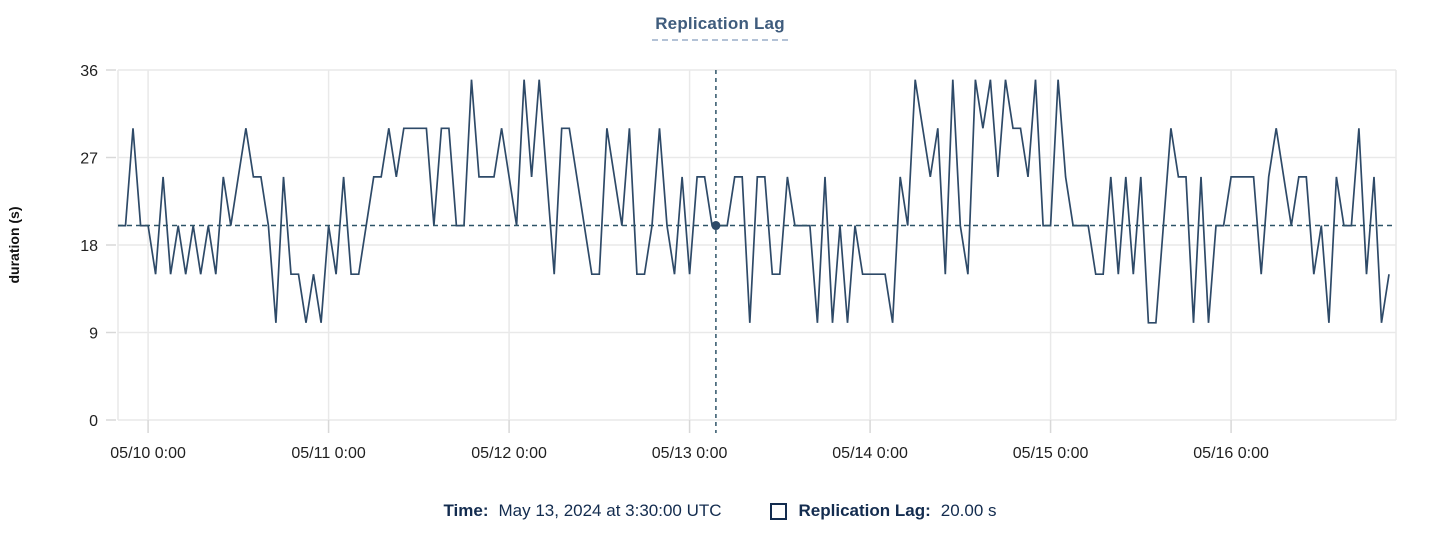 The image size is (1440, 556). Describe the element at coordinates (610, 510) in the screenshot. I see `tooltip-time-value: May 13, 2024 at 3:30:00 UTC` at that location.